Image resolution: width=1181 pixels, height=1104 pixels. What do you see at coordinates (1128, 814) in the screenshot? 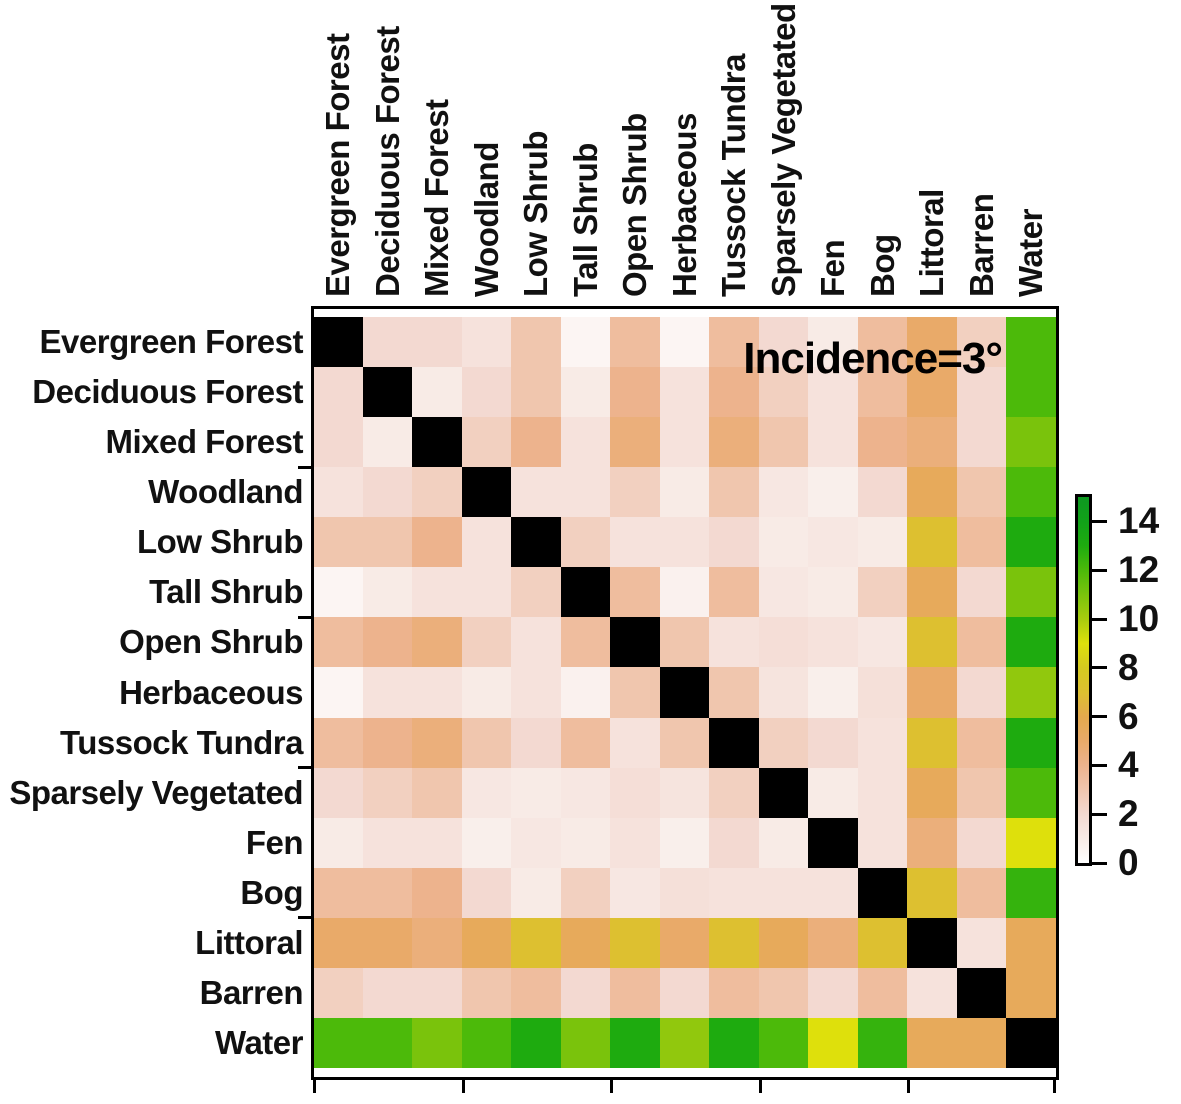
I see `colorbar-tick-label: 2` at bounding box center [1128, 814].